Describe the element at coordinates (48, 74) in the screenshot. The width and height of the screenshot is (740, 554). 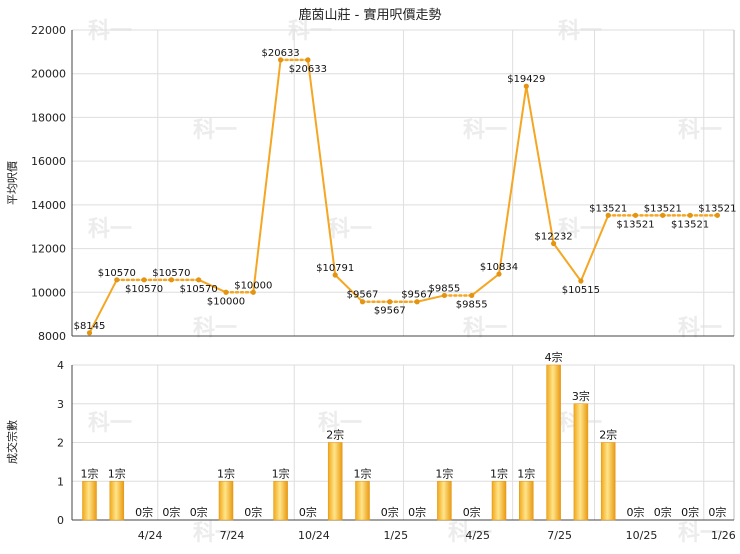
I see `line-y-tick-label: 20000` at that location.